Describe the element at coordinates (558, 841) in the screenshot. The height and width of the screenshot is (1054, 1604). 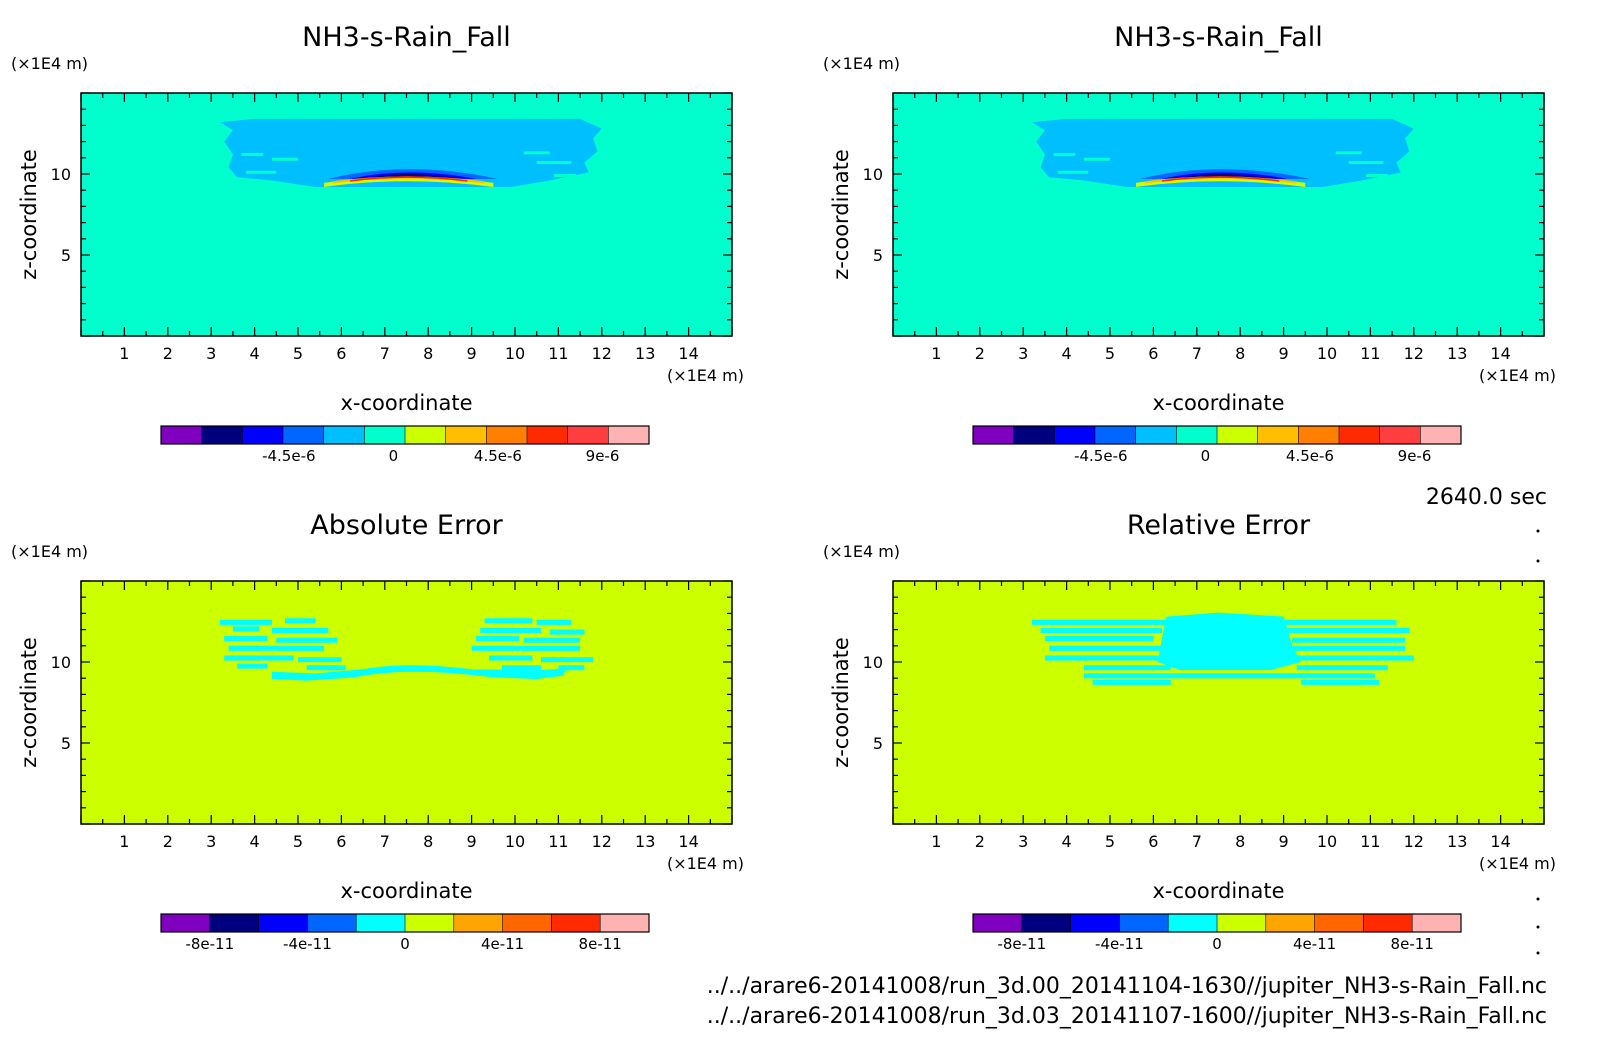
I see `x-tick-label: 11` at that location.